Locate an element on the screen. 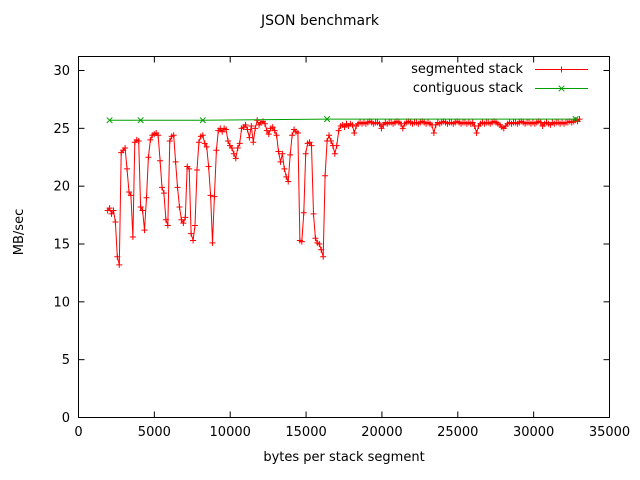 The image size is (640, 480). y-tick-label: 15 is located at coordinates (61, 245).